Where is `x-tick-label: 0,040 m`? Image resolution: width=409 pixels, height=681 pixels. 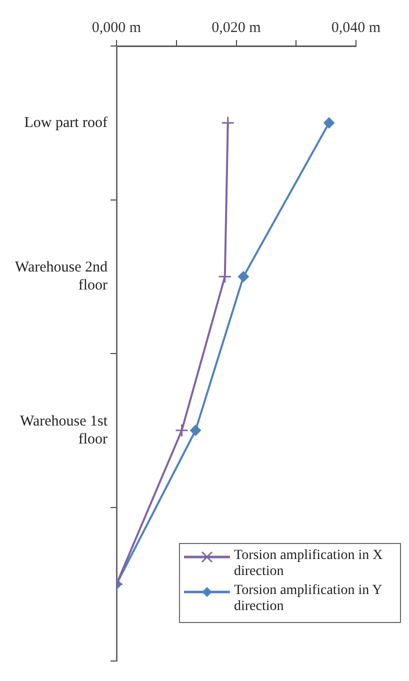
x-tick-label: 0,040 m is located at coordinates (356, 28).